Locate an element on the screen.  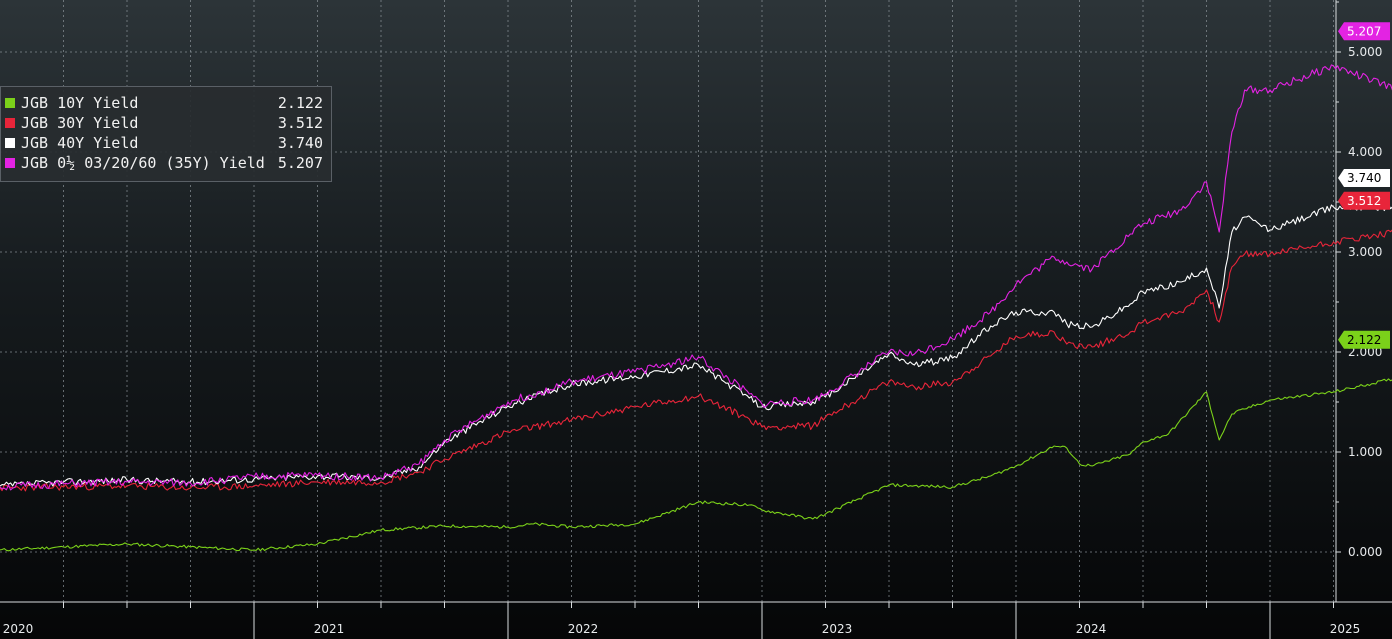
last-value-tag: 5.207 is located at coordinates (1364, 31).